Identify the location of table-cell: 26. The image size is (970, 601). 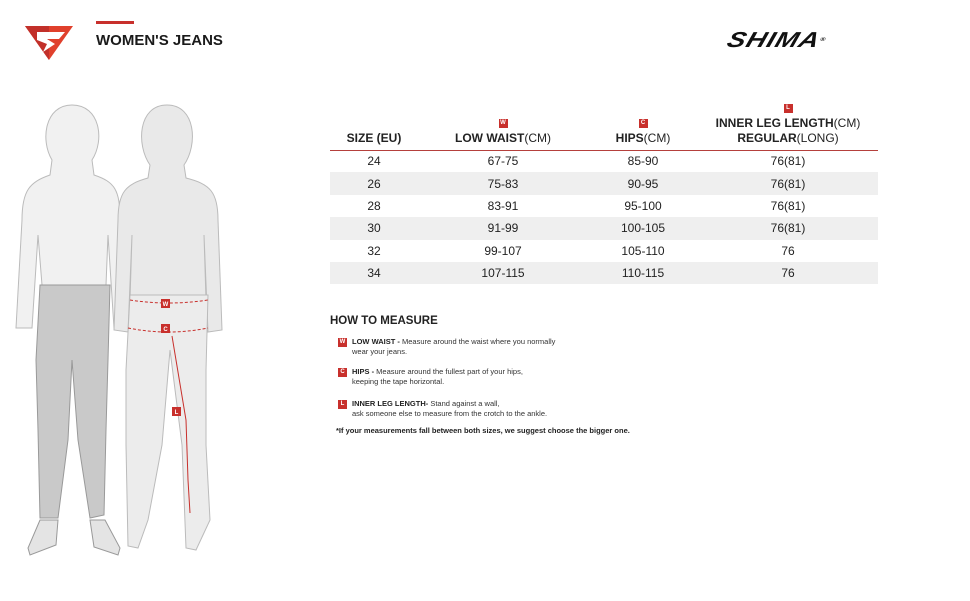
(374, 183).